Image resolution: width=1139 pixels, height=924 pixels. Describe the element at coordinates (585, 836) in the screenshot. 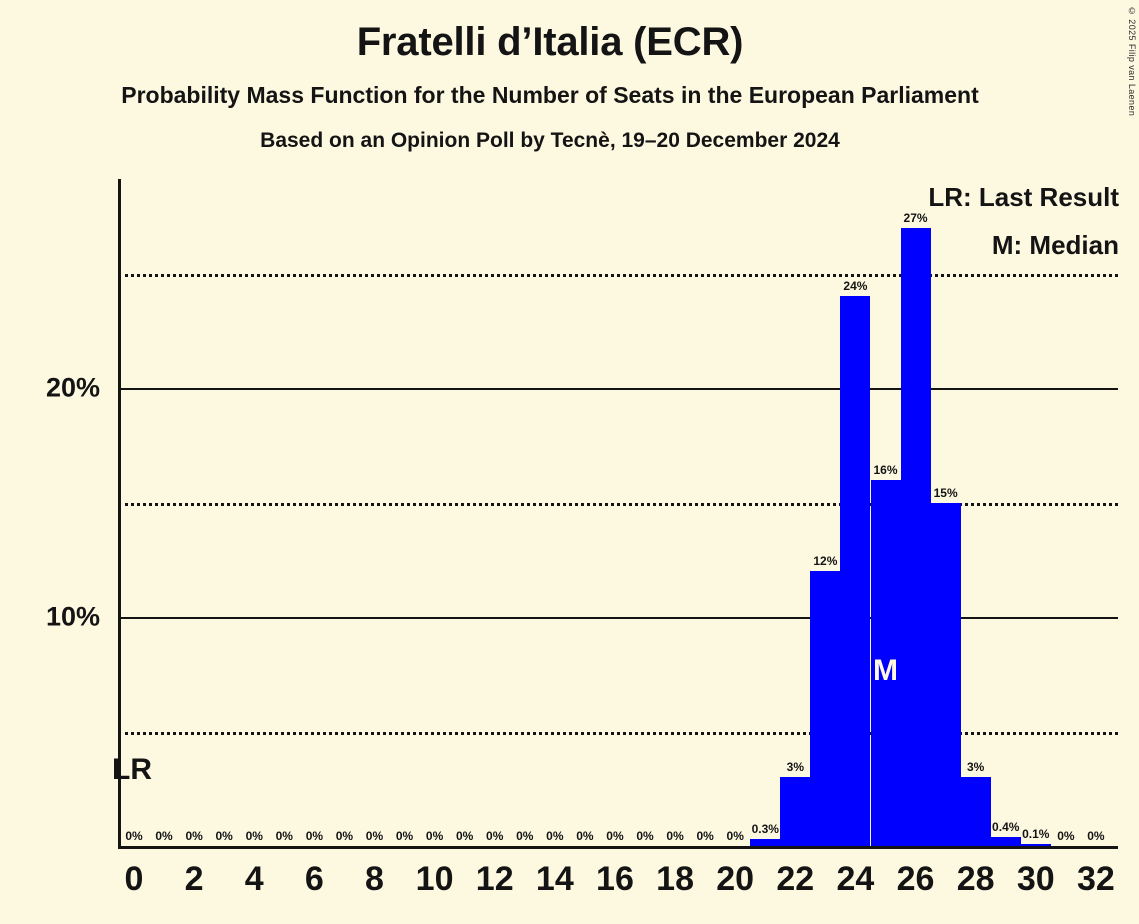

I see `bar-value-label-seat-15: 0%` at that location.